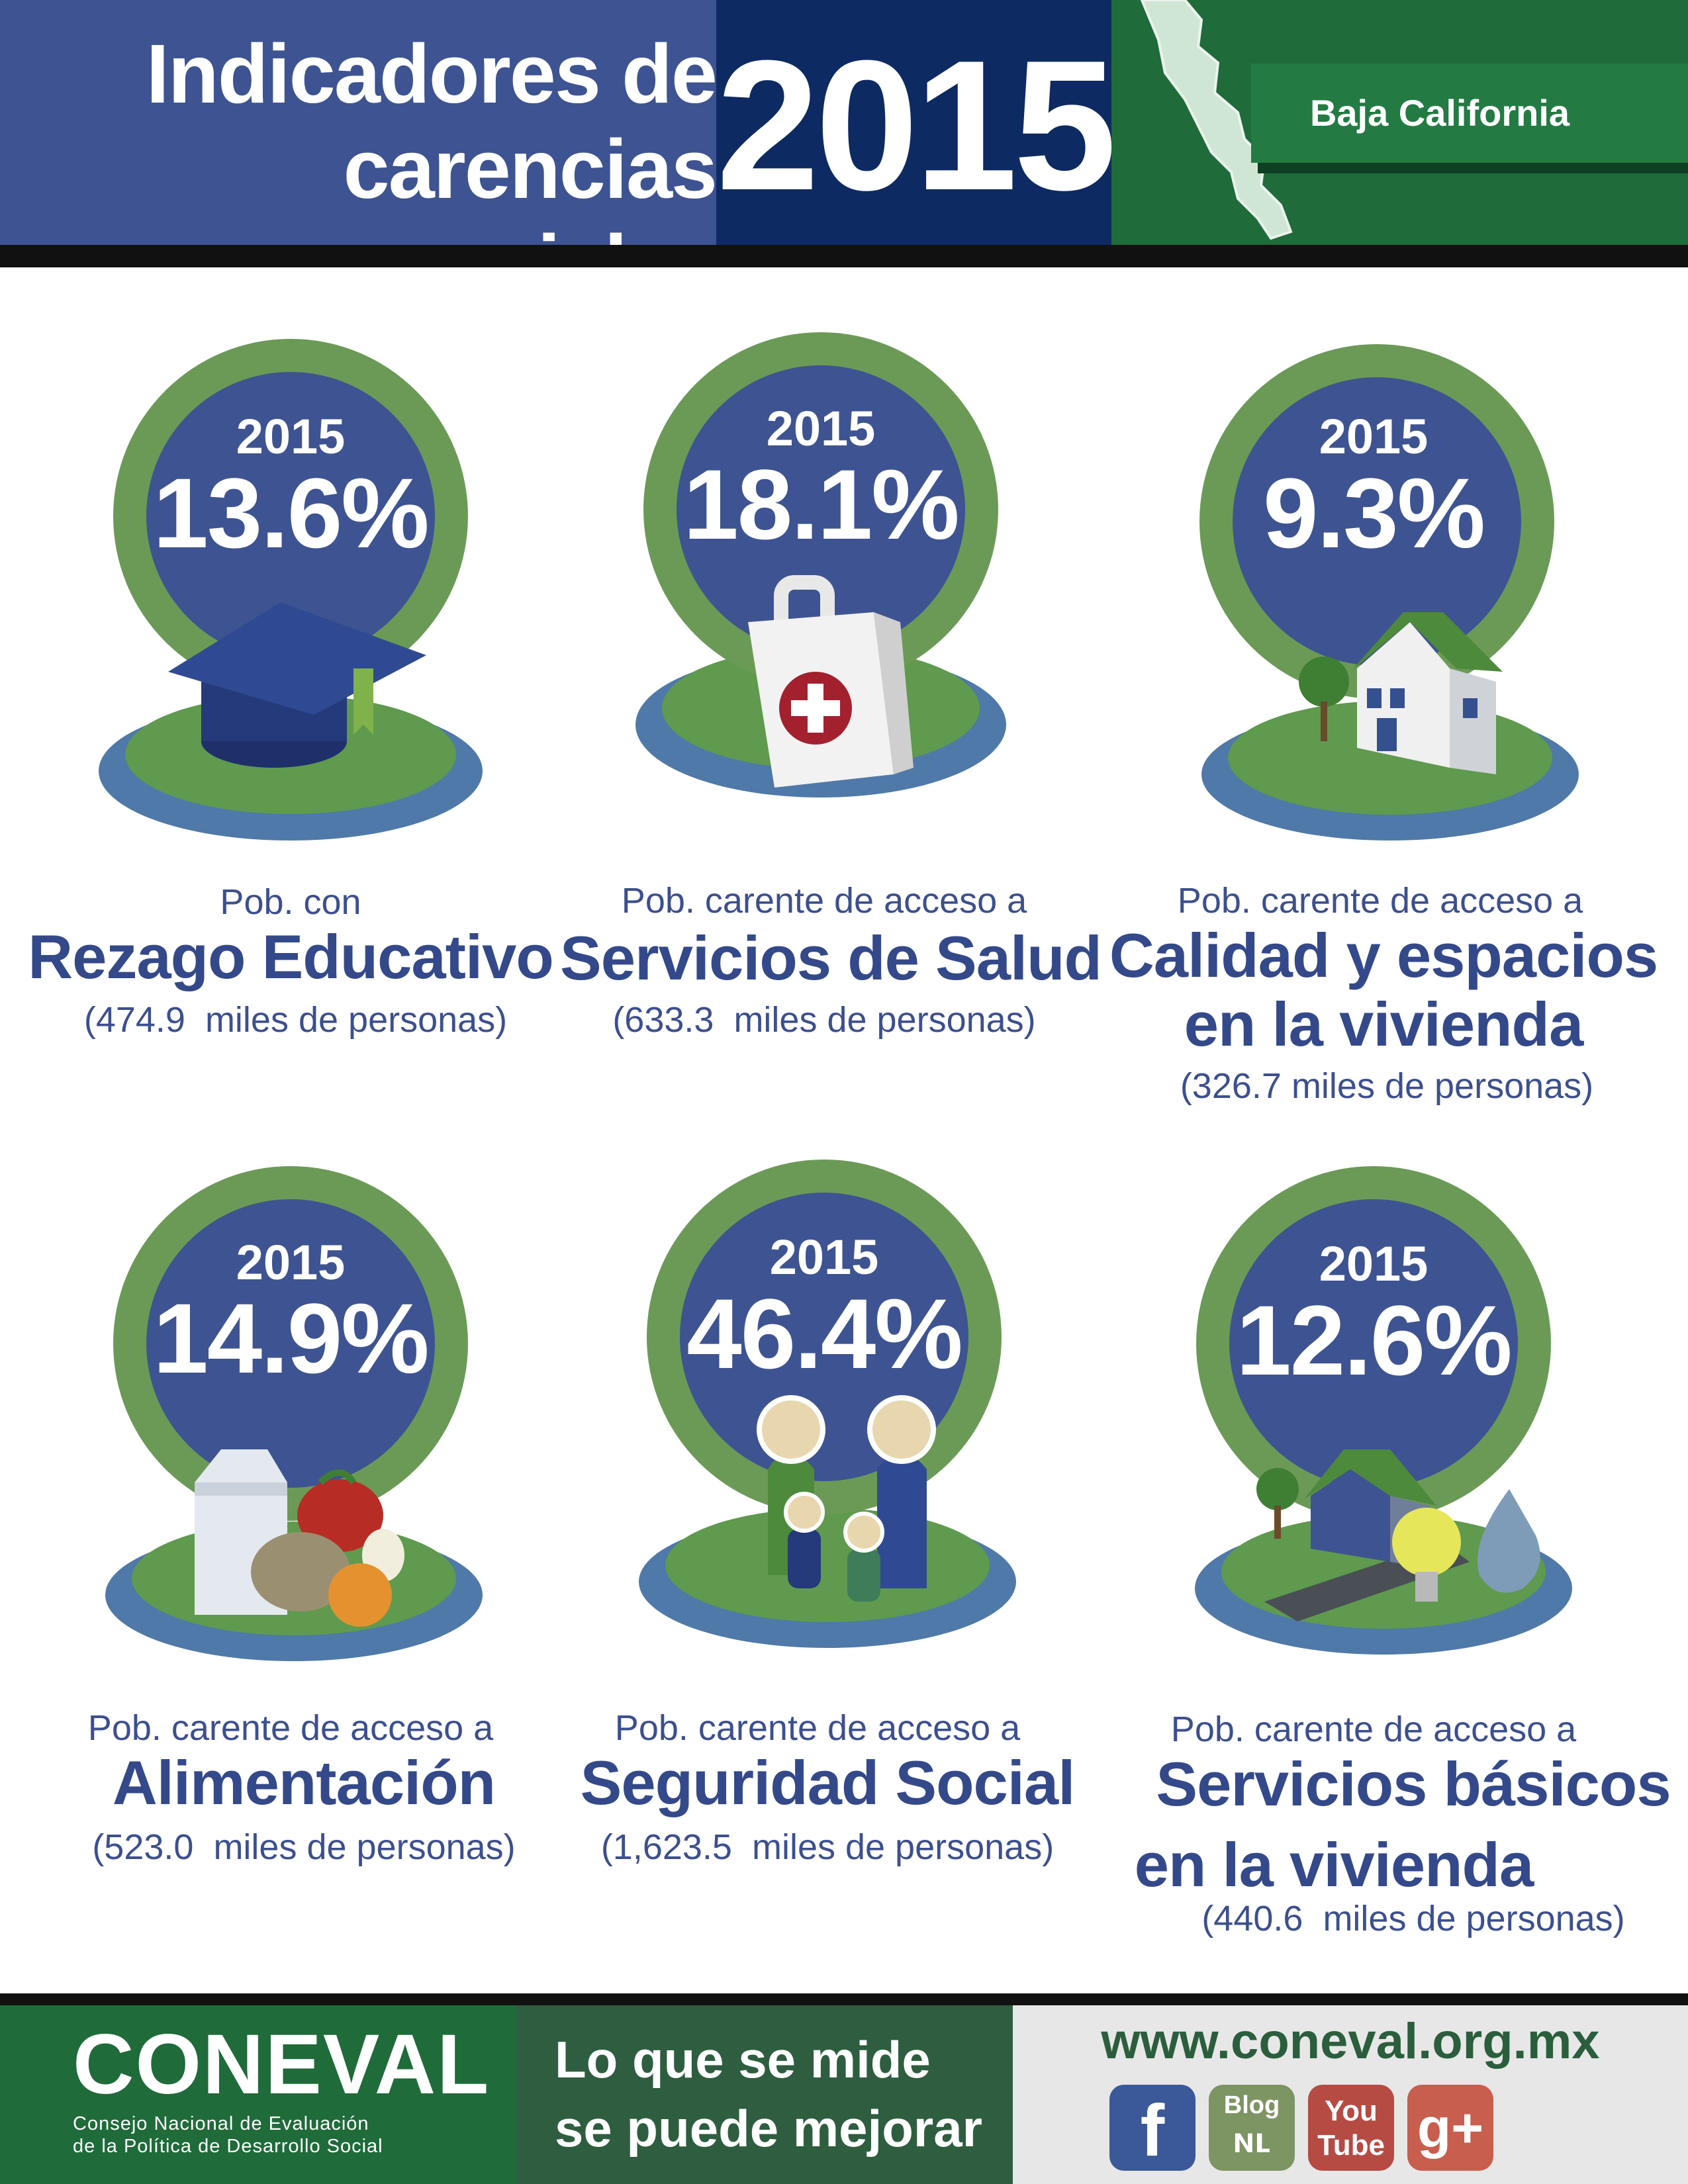 Image resolution: width=1688 pixels, height=2184 pixels. I want to click on coneval-logo: CONEVAL, so click(282, 2064).